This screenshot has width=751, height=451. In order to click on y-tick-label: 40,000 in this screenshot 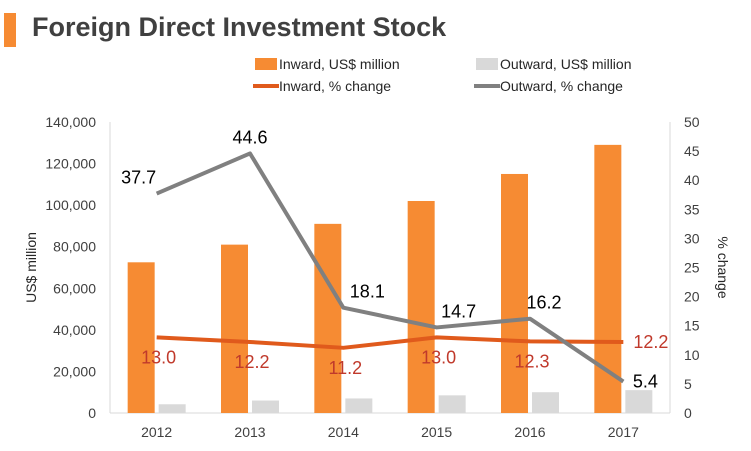, I will do `click(74, 330)`.